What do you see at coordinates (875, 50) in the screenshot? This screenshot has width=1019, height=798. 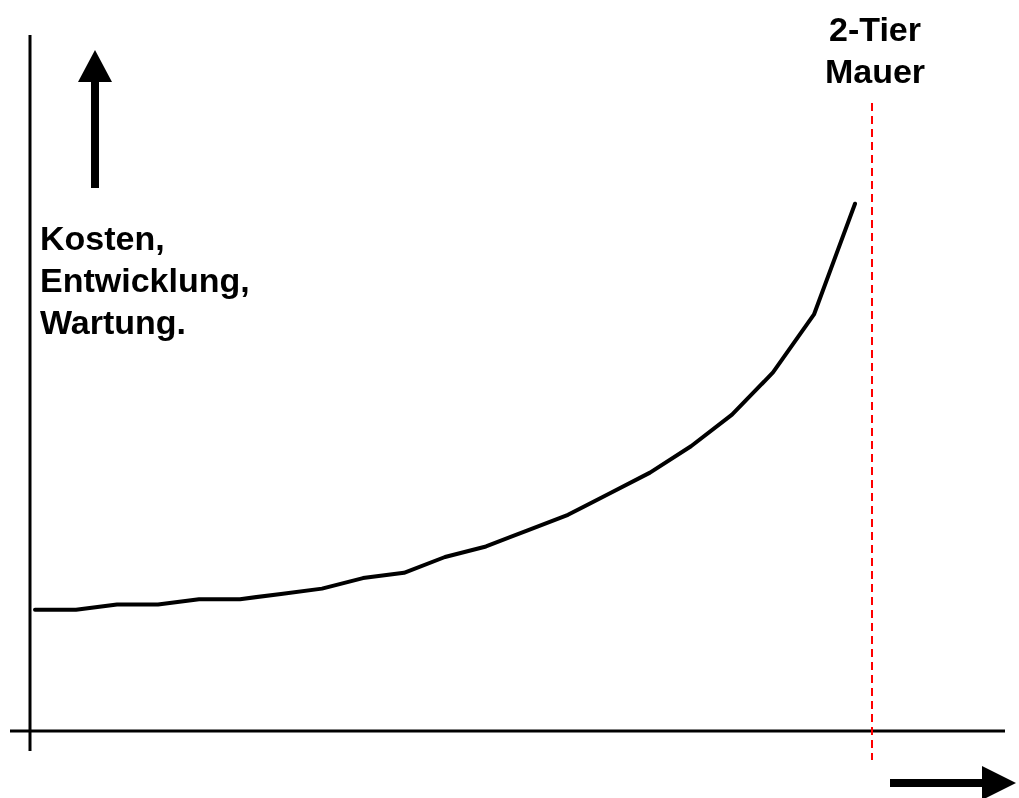 I see `text: 2-Tier Mauer` at bounding box center [875, 50].